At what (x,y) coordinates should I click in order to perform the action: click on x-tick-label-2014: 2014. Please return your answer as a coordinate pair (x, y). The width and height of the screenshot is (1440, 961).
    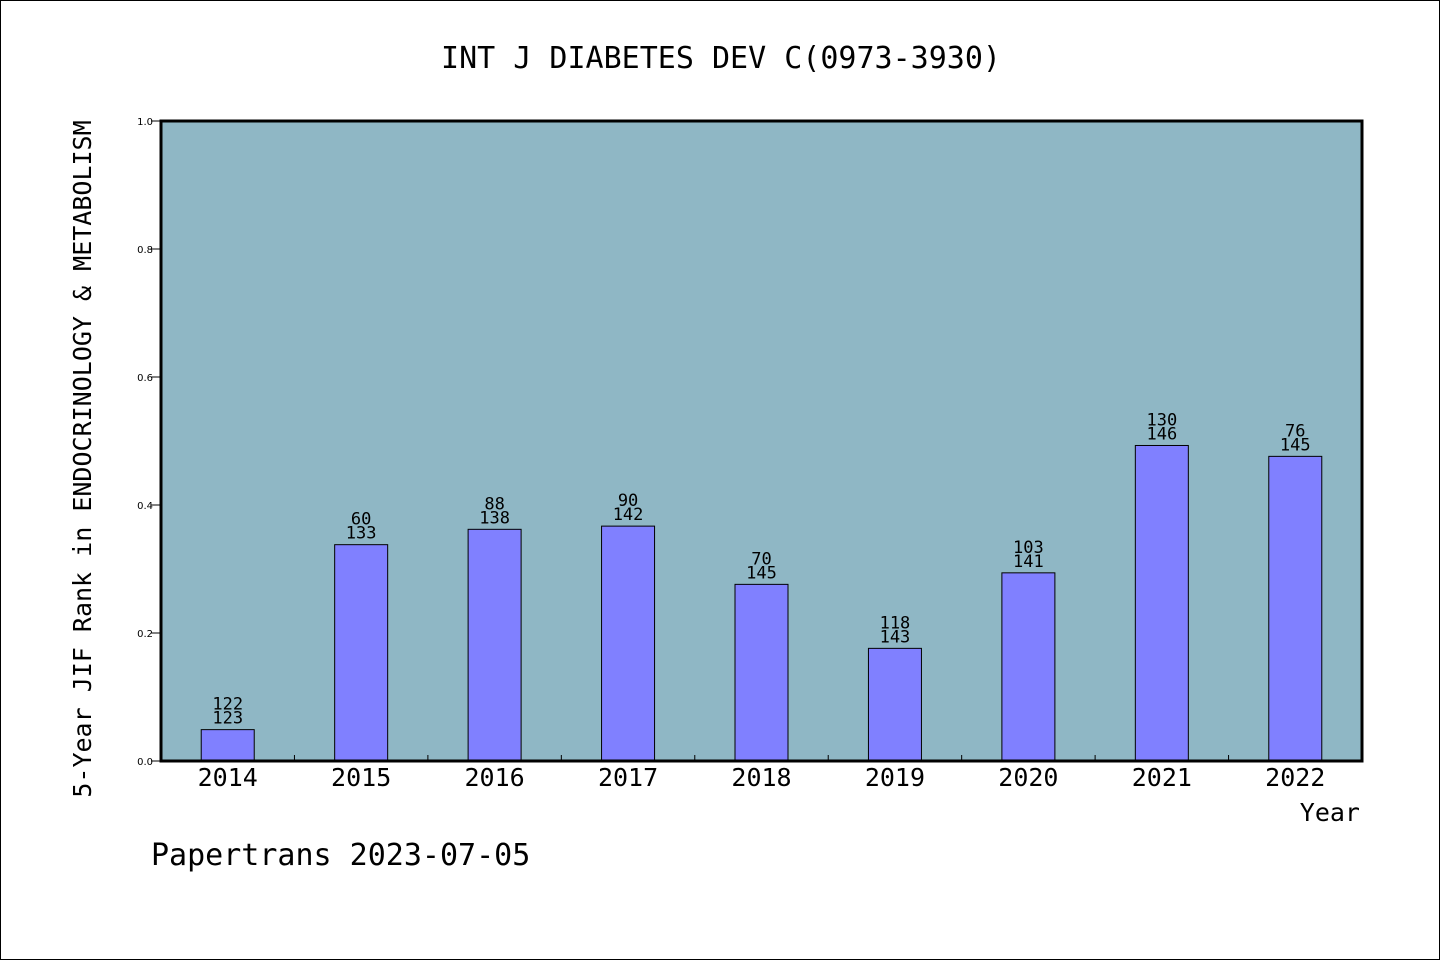
    Looking at the image, I should click on (228, 777).